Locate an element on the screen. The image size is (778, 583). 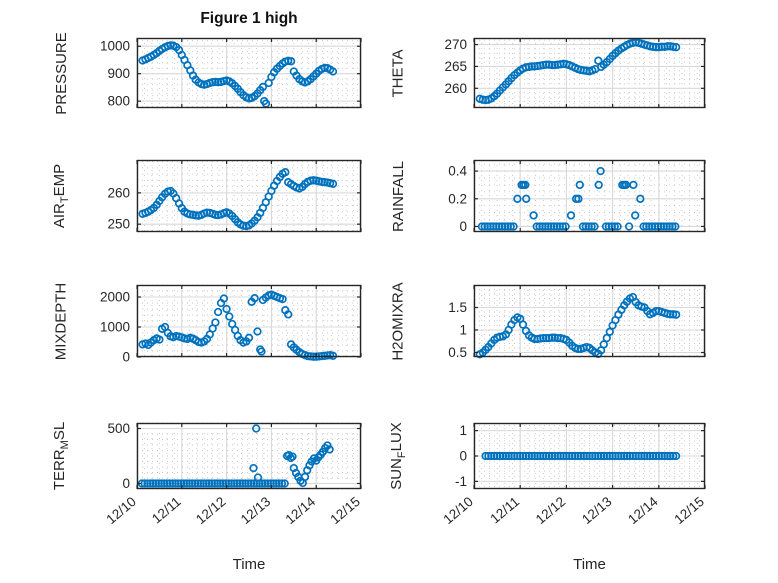
y-axis-label-sun-flux: SUNFLUX is located at coordinates (398, 456).